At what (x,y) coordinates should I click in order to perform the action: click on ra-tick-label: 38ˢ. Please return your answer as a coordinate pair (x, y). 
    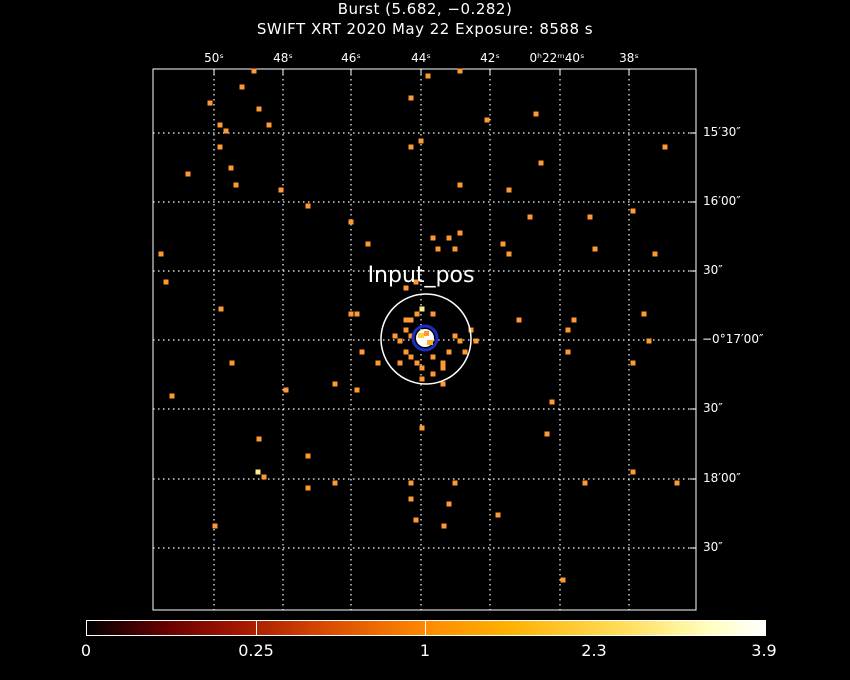
    Looking at the image, I should click on (629, 58).